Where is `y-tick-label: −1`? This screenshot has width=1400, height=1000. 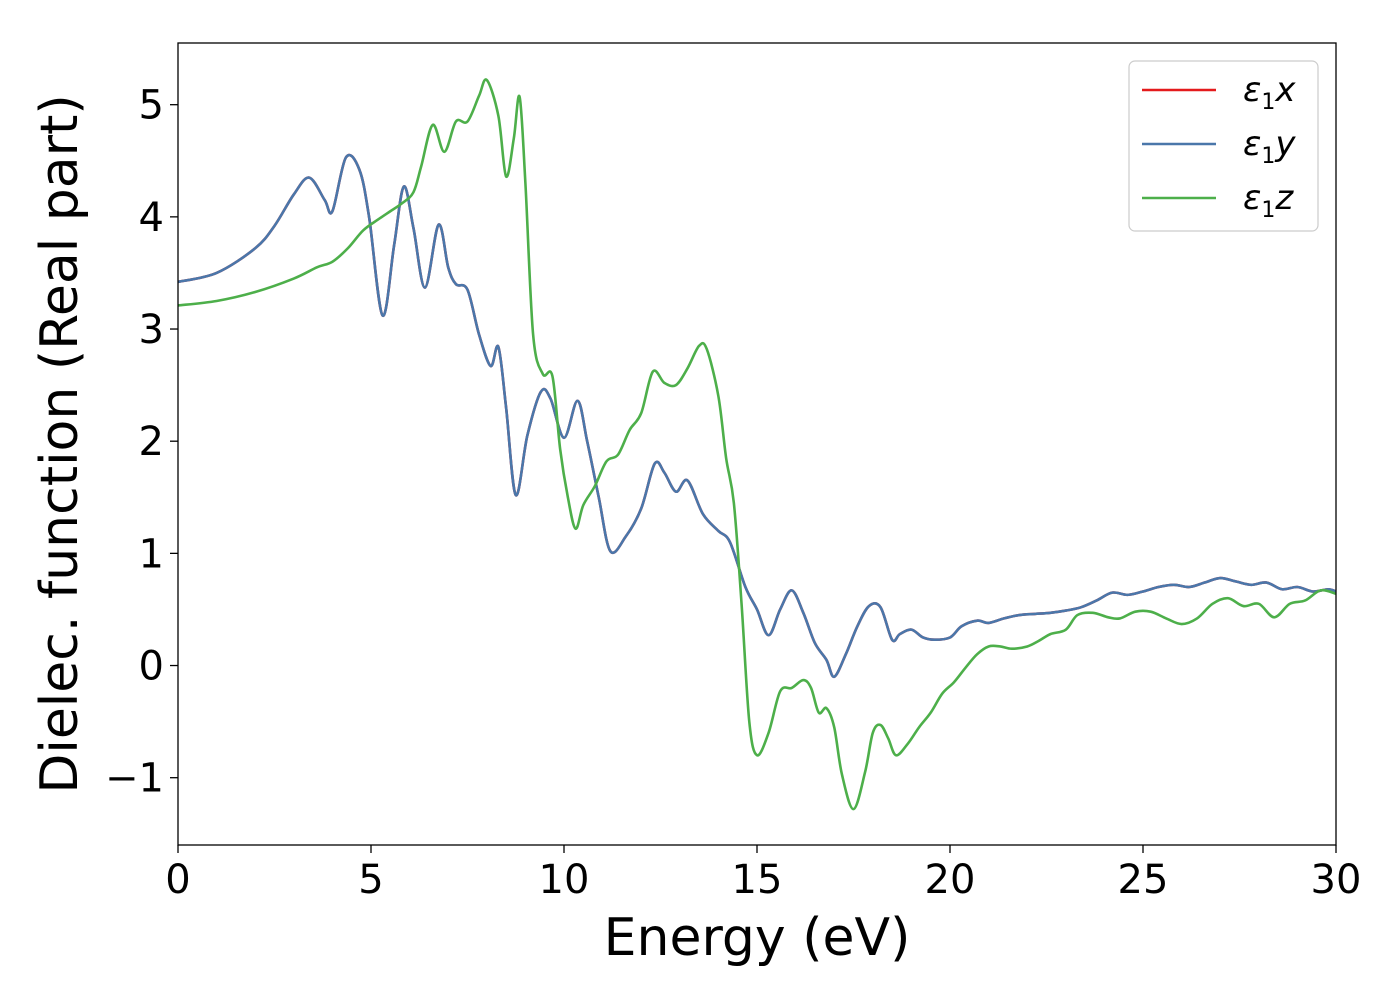 y-tick-label: −1 is located at coordinates (134, 779).